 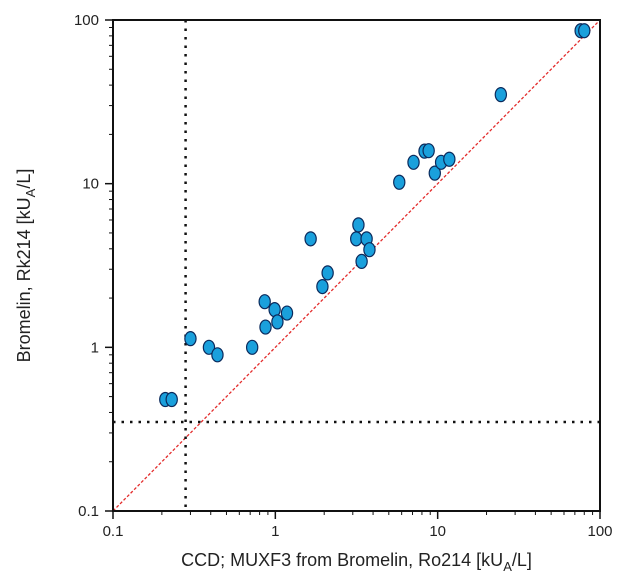 What do you see at coordinates (86, 20) in the screenshot?
I see `y-tick-label: 100` at bounding box center [86, 20].